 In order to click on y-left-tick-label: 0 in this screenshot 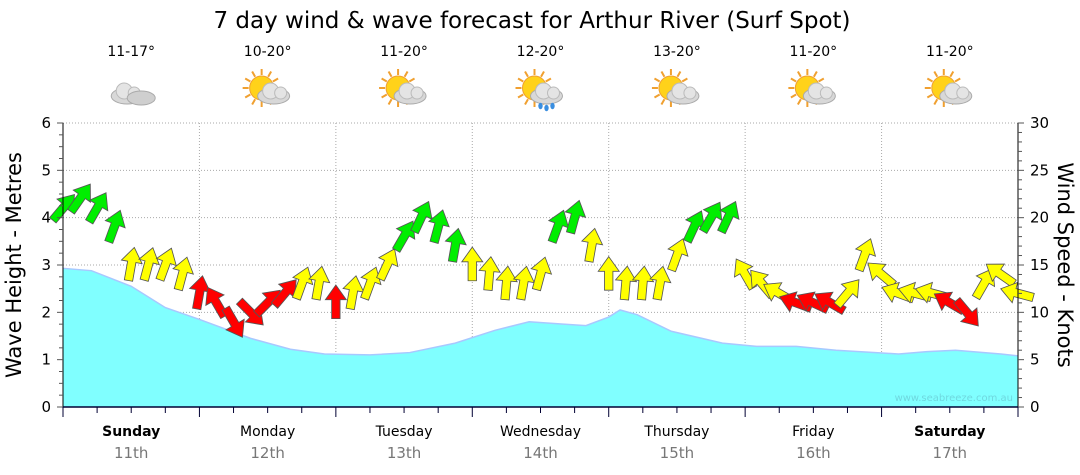, I will do `click(46, 407)`.